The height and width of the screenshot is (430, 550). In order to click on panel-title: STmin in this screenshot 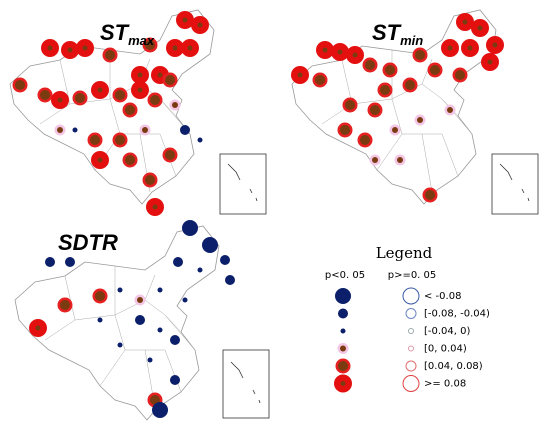, I will do `click(397, 34)`.